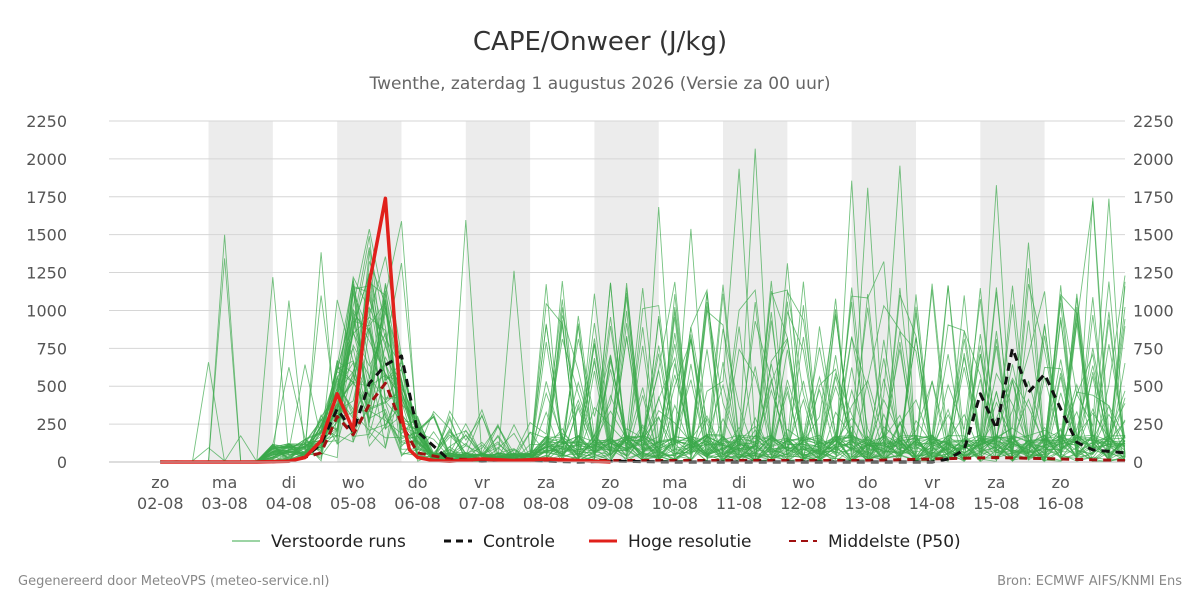 This screenshot has width=1200, height=600. I want to click on legend-hires-label: Hoge resolutie, so click(690, 542).